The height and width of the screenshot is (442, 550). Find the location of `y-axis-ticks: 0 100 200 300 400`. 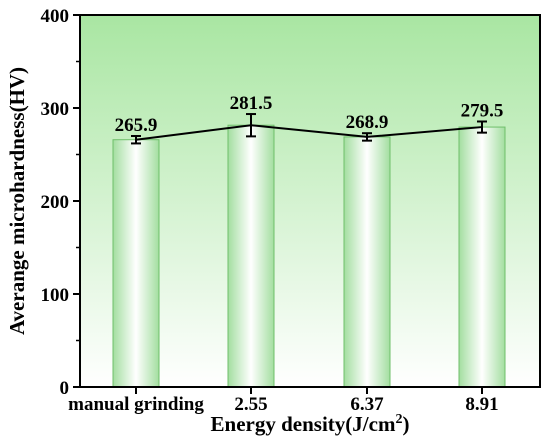

y-axis-ticks: 0 100 200 300 400 is located at coordinates (60, 202).